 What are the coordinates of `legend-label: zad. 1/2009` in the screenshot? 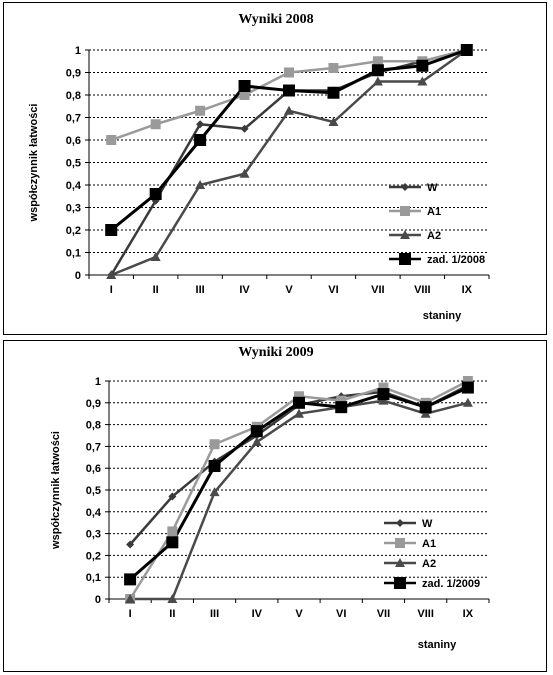 It's located at (451, 584).